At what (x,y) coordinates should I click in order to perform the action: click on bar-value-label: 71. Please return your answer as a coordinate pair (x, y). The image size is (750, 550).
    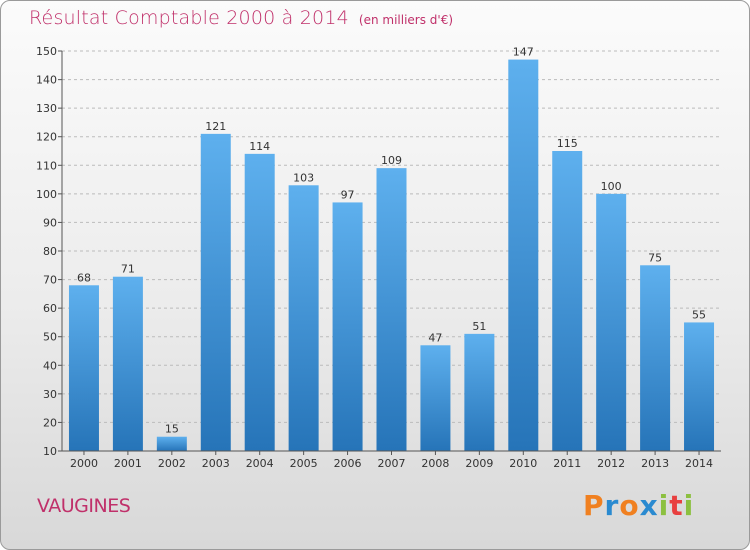
    Looking at the image, I should click on (128, 269).